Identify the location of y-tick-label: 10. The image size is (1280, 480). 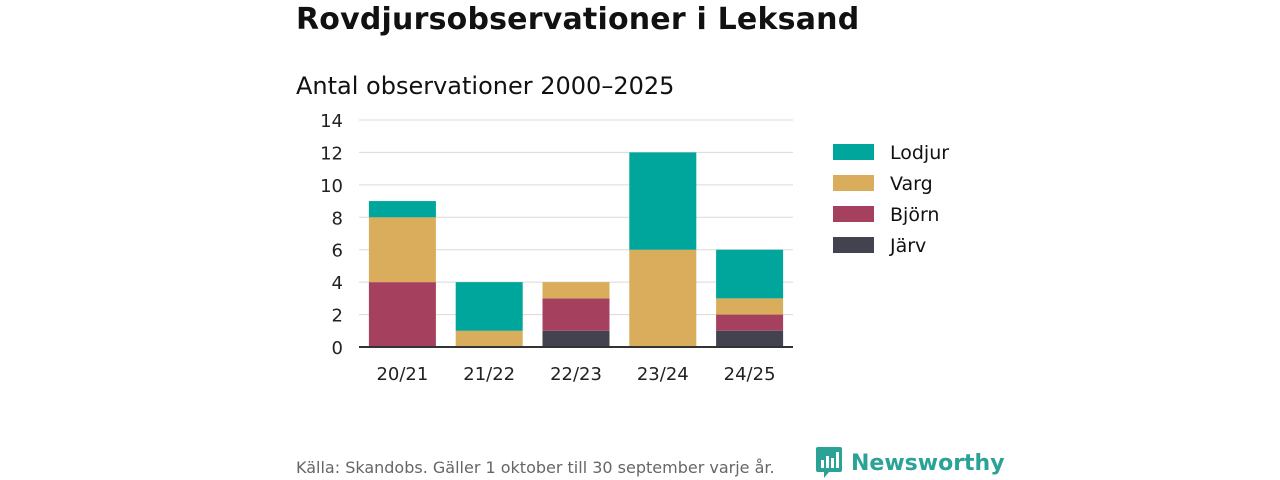
(331, 186).